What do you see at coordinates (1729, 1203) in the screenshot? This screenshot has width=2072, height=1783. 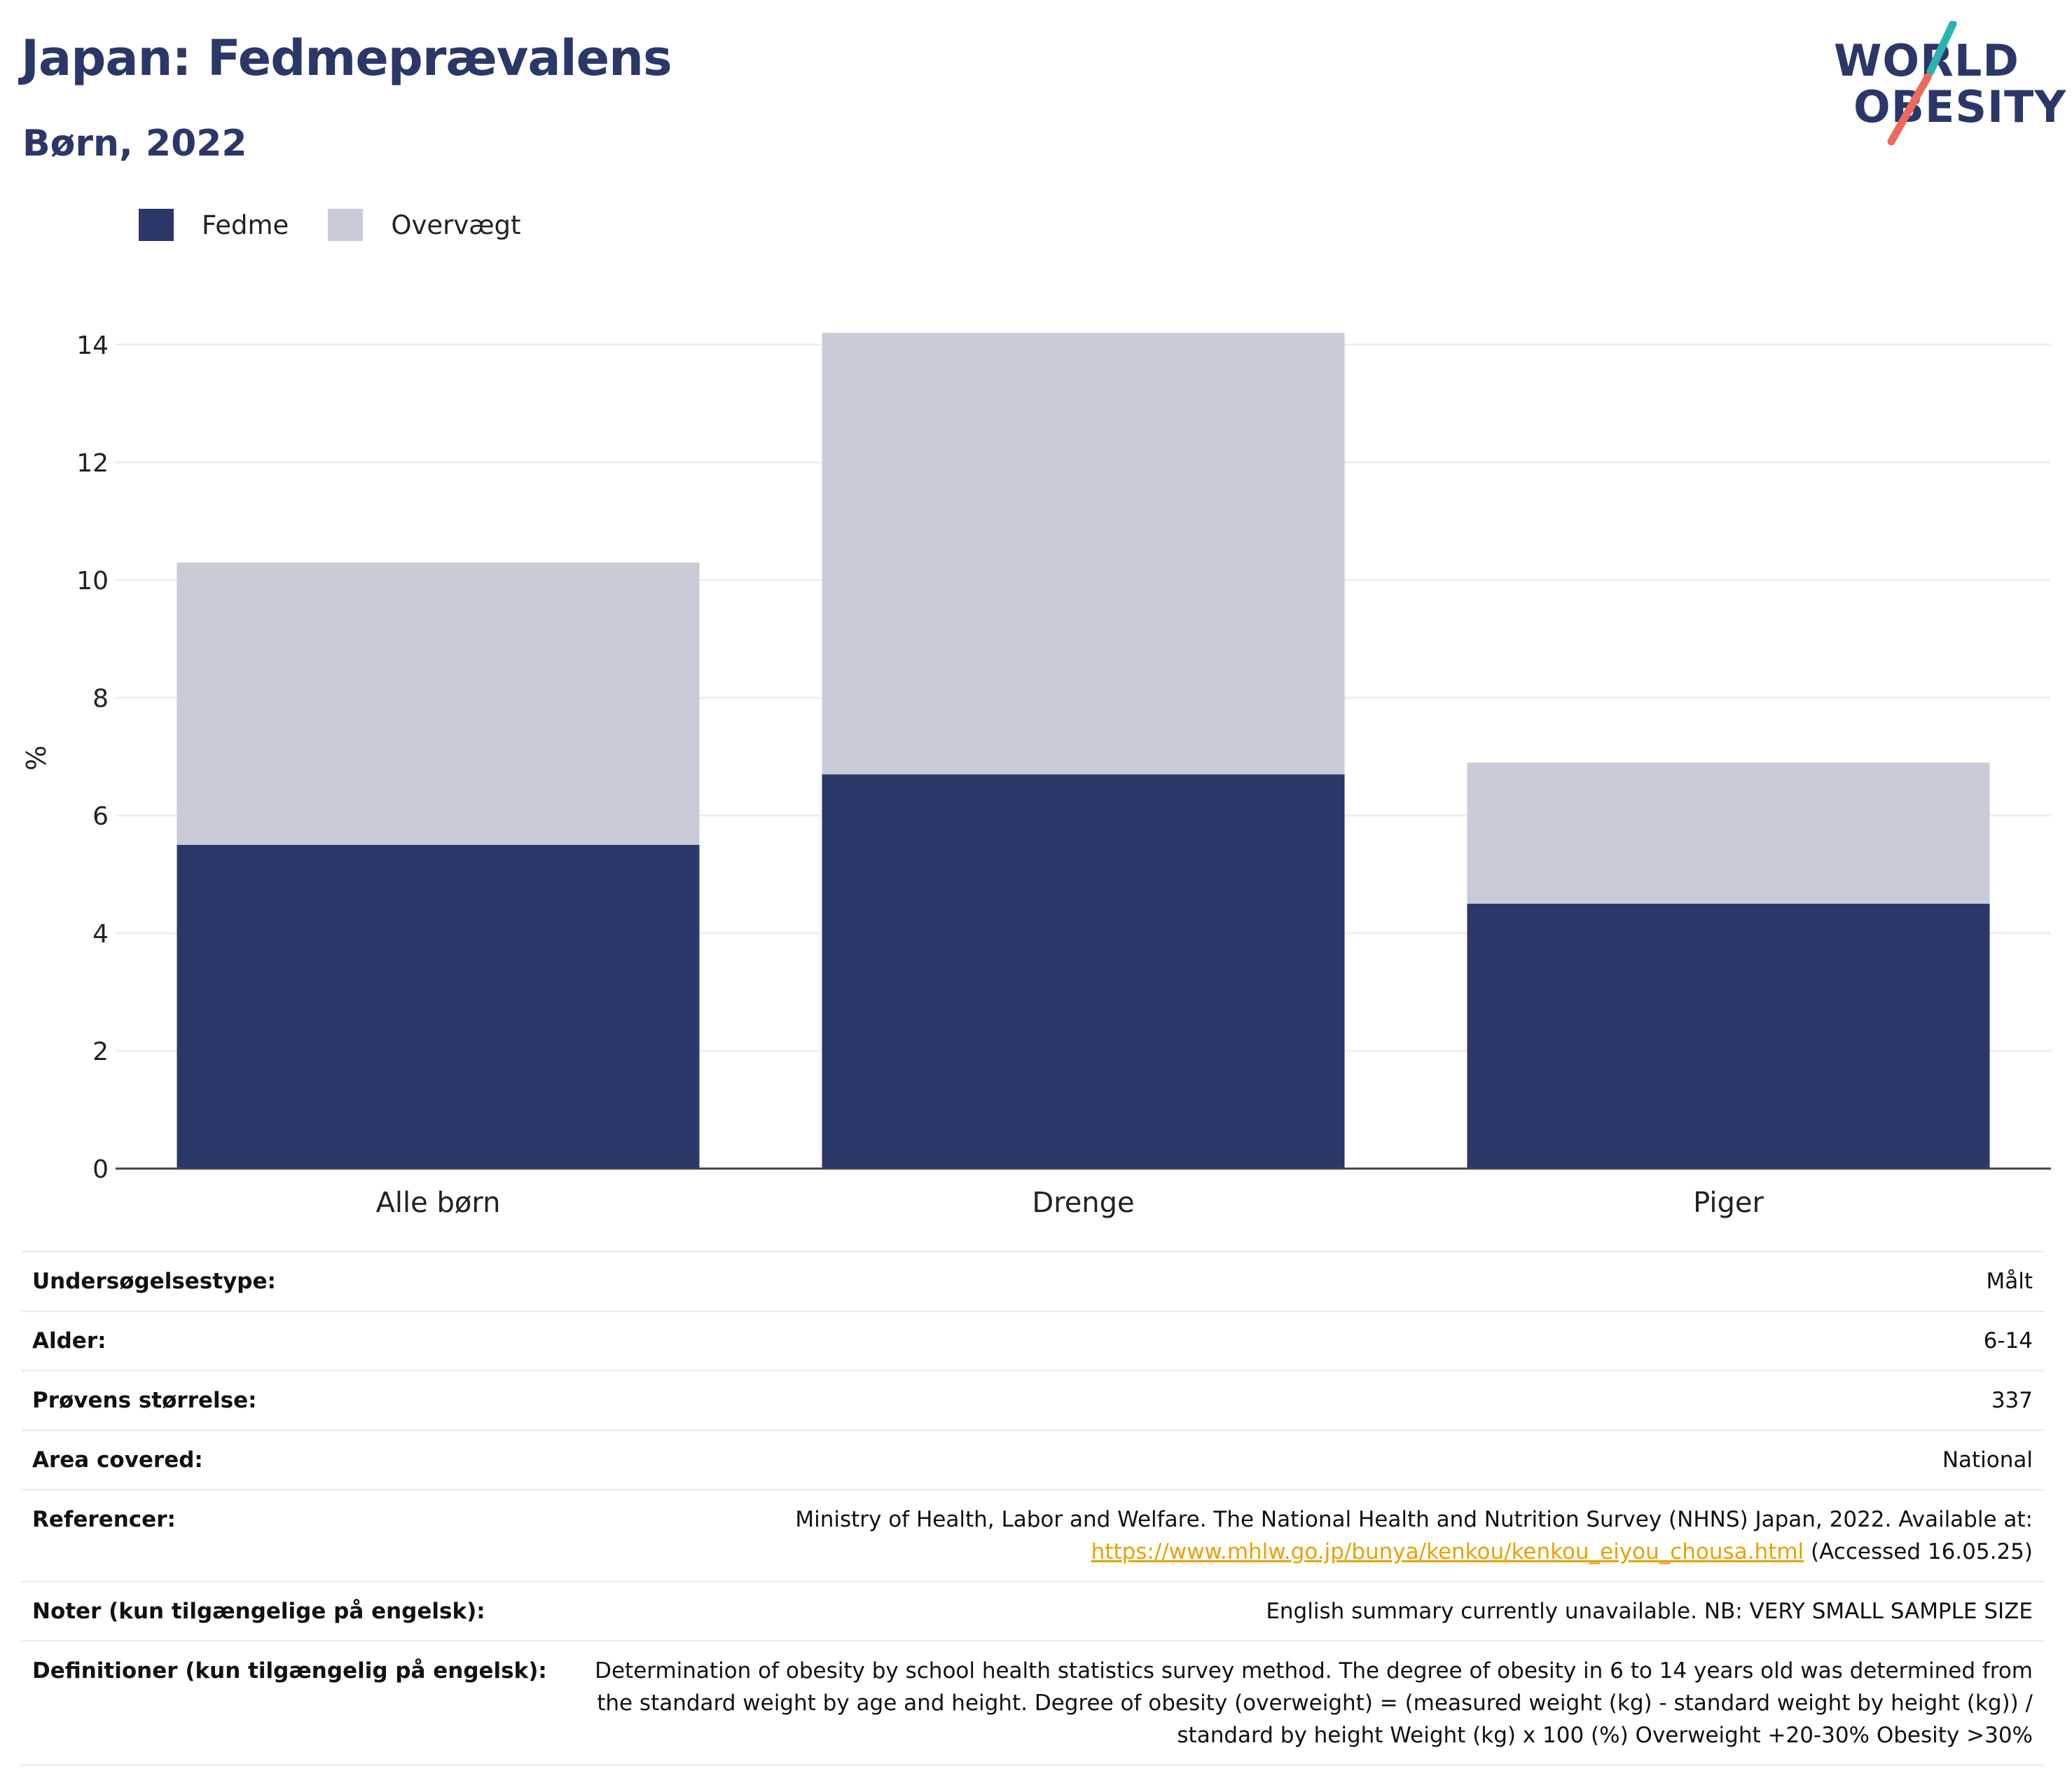 I see `x-tick-label: Piger` at bounding box center [1729, 1203].